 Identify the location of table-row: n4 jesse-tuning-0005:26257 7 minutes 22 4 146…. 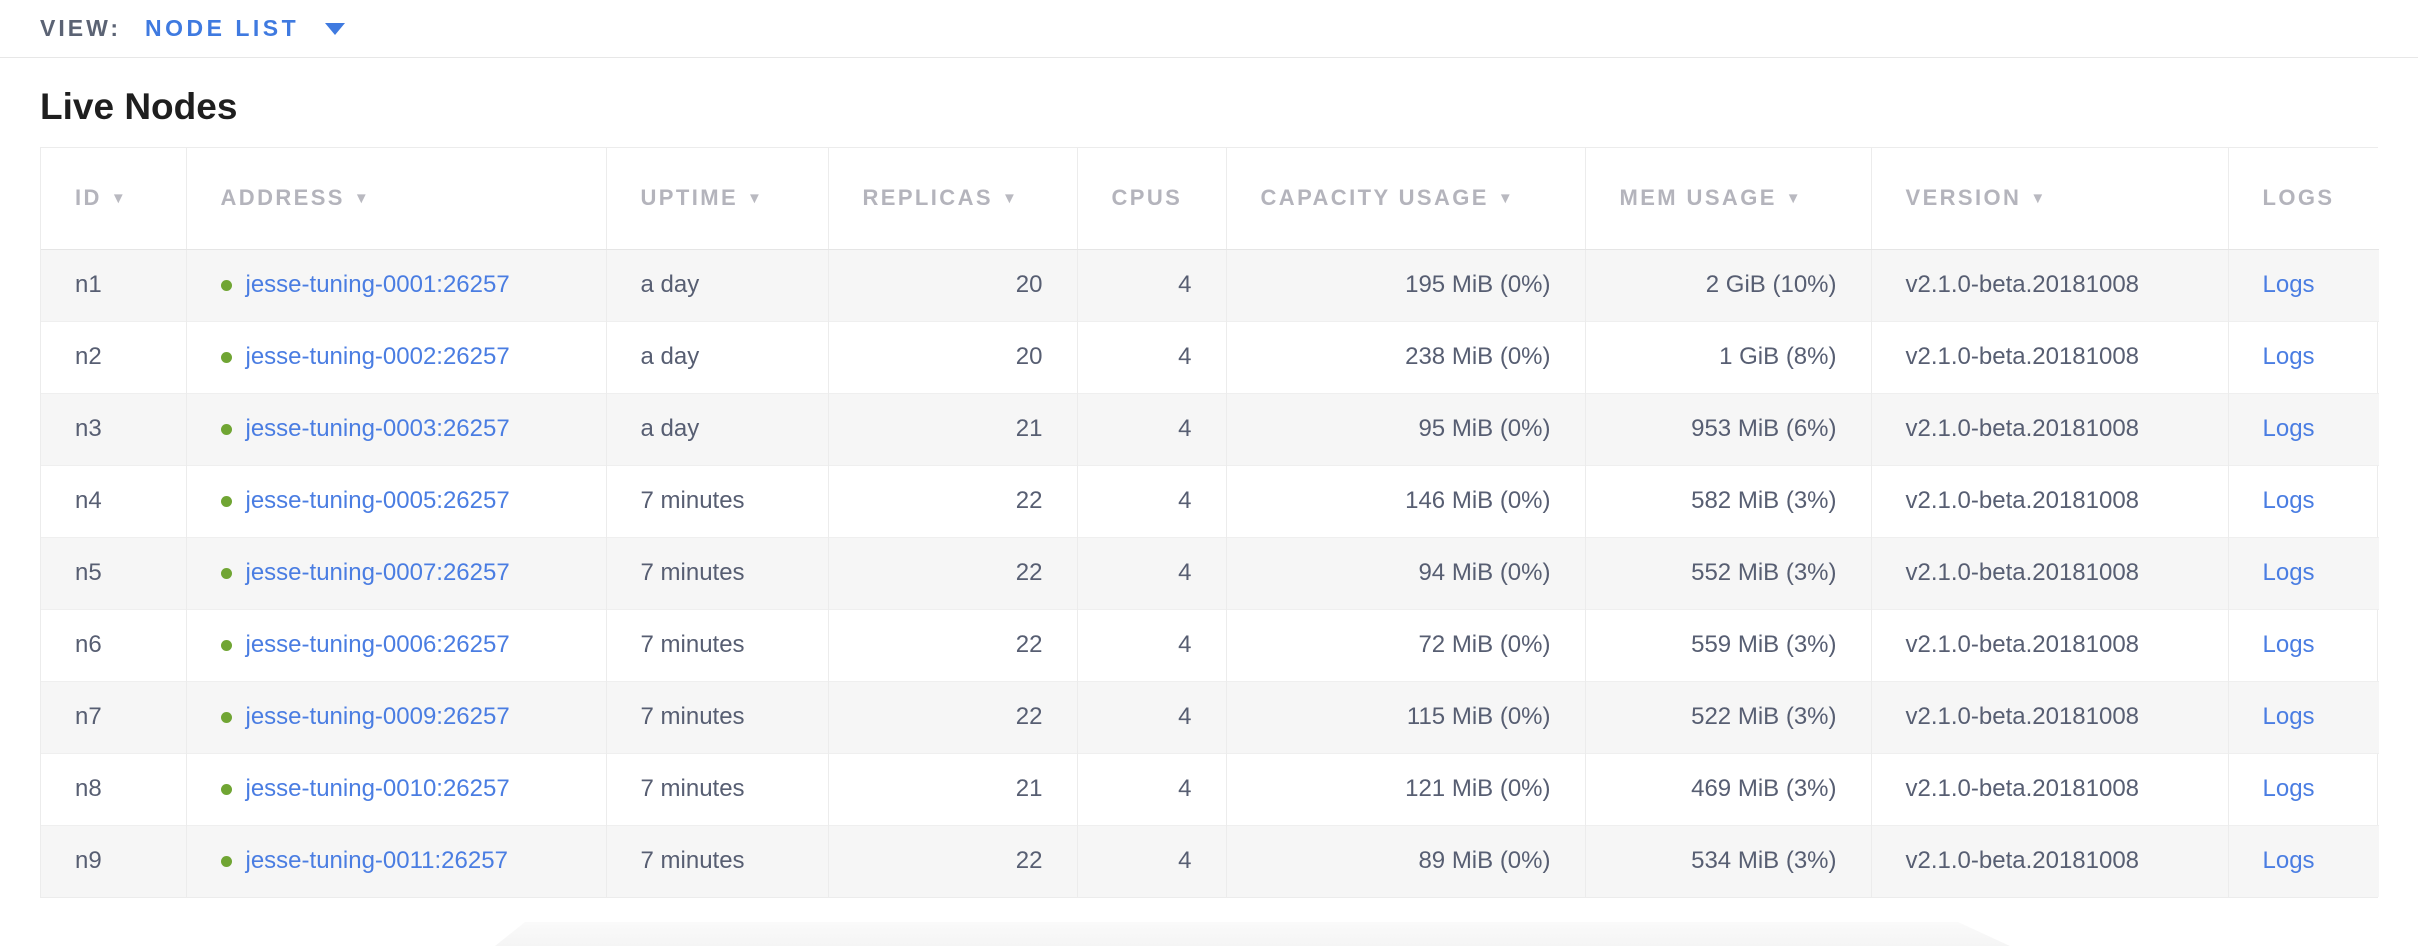
(1210, 500).